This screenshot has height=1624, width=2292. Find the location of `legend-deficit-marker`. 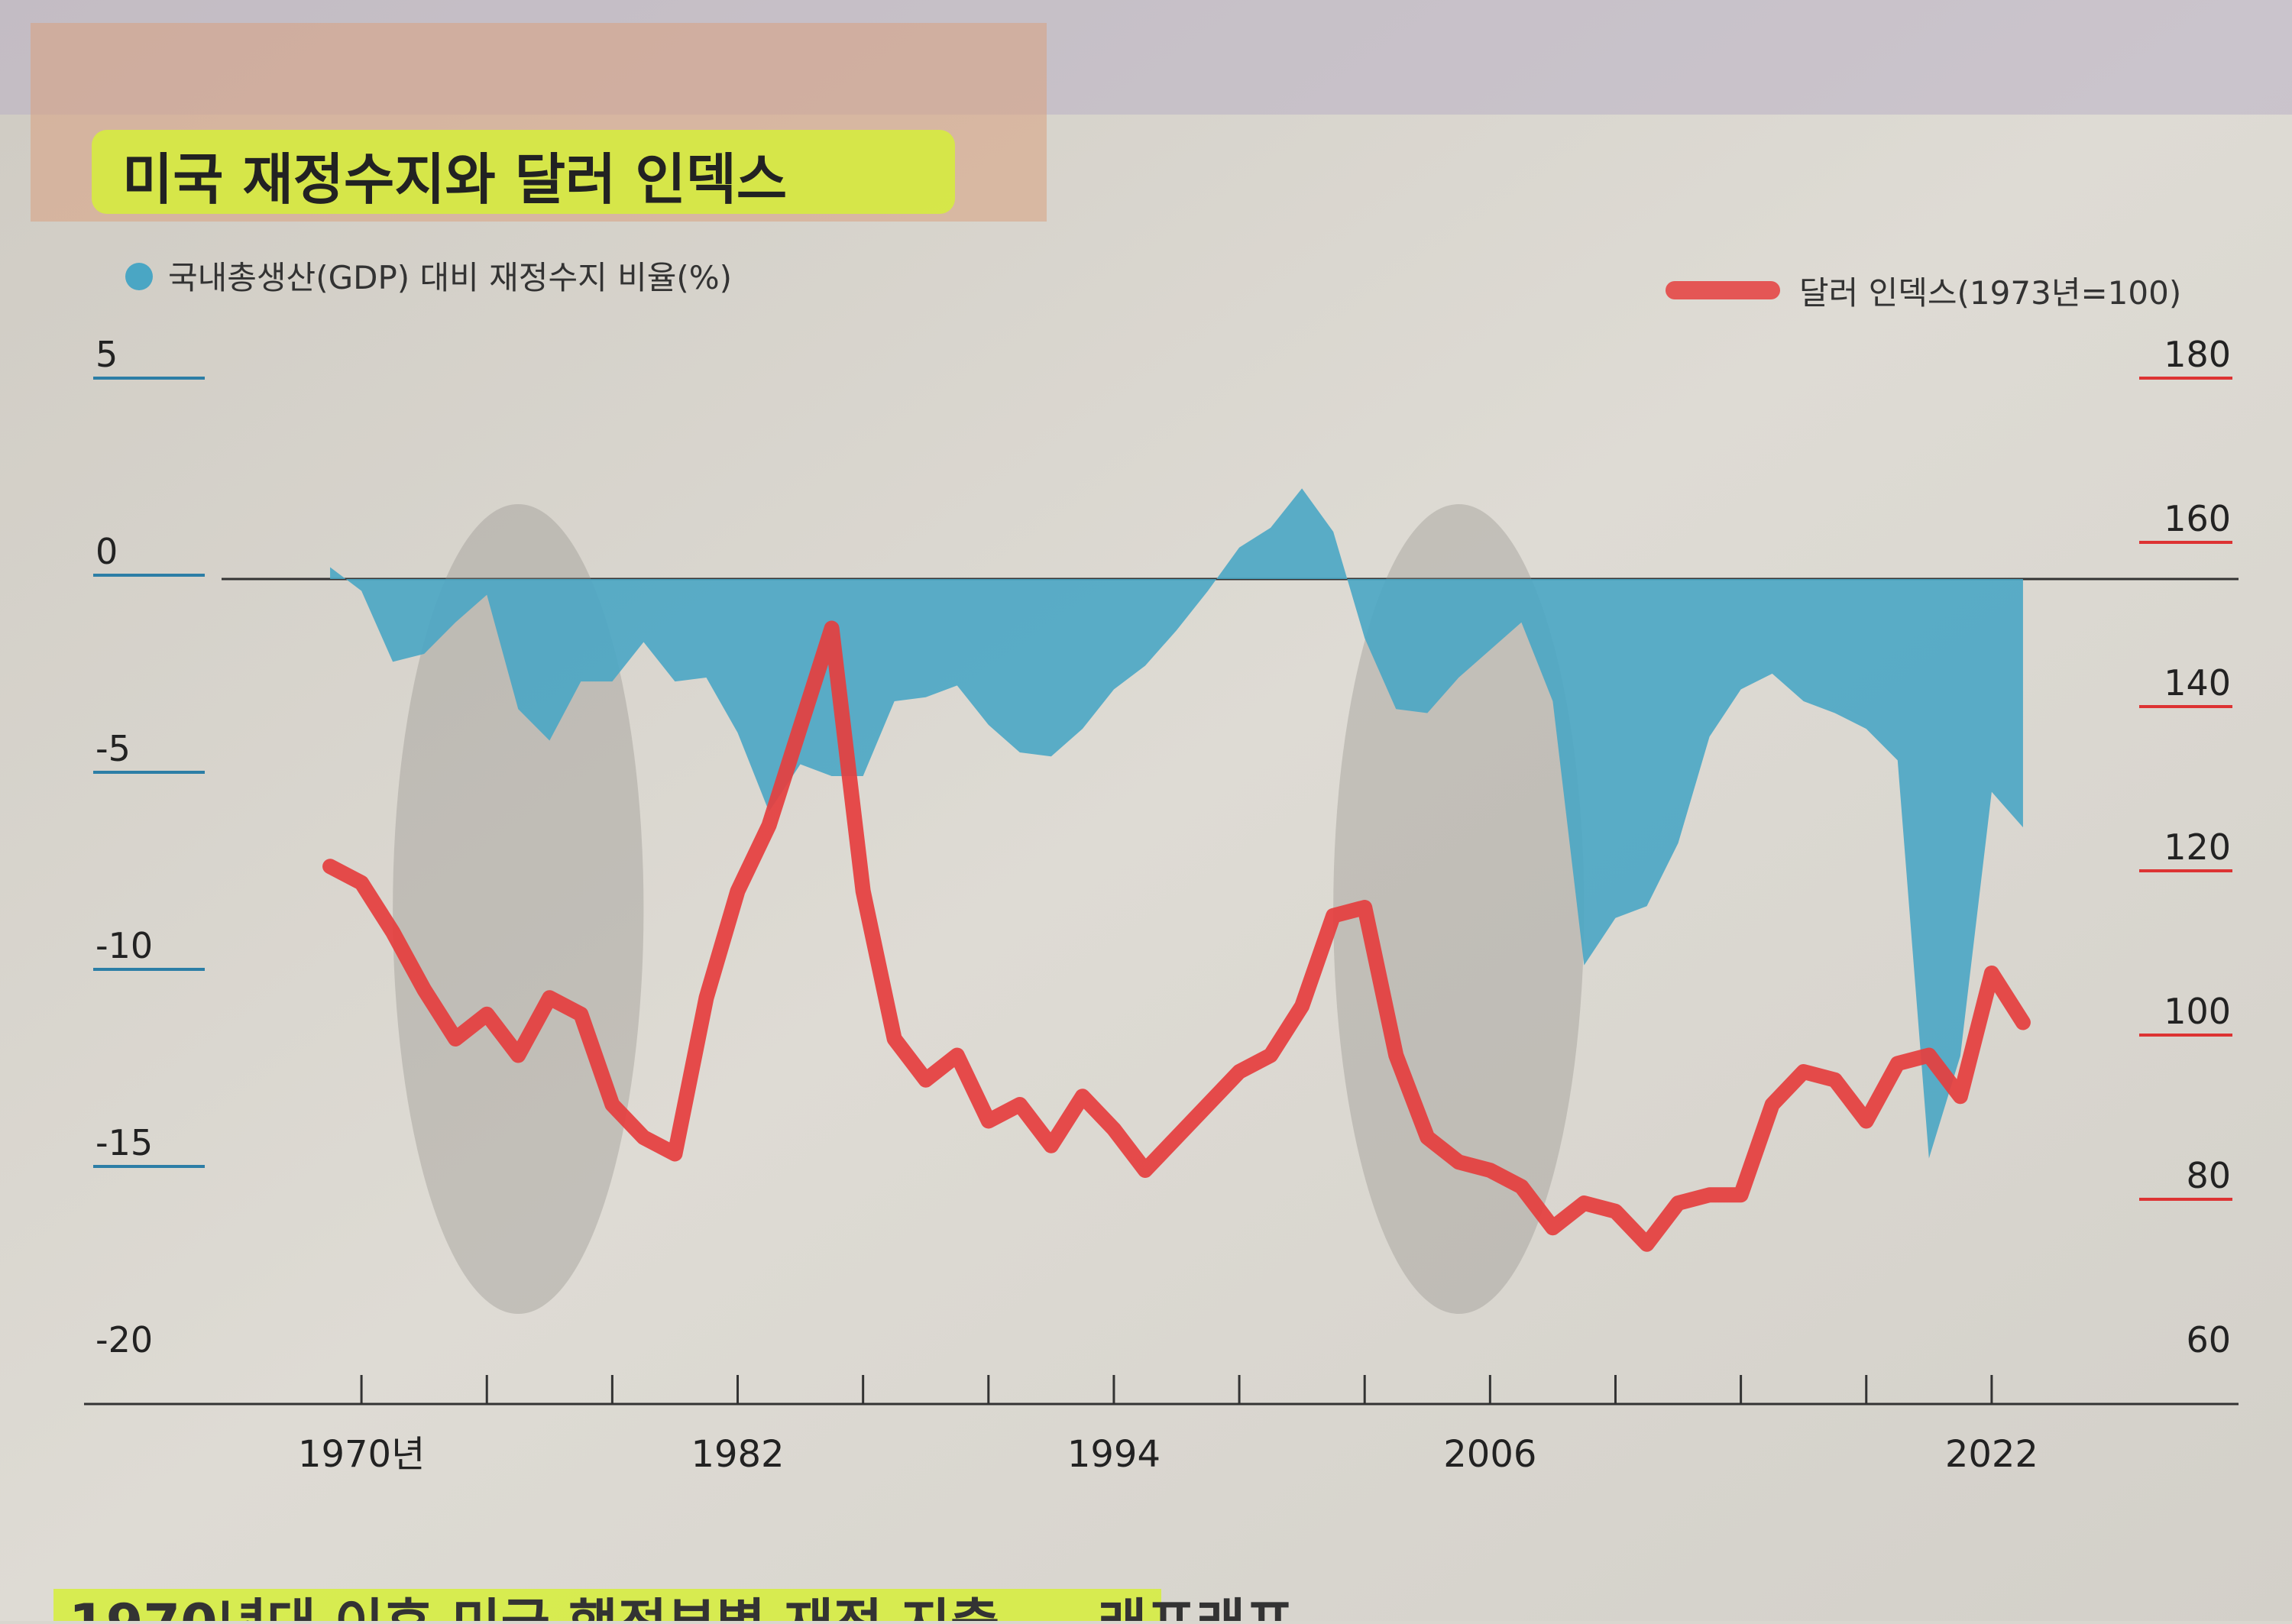

legend-deficit-marker is located at coordinates (139, 276).